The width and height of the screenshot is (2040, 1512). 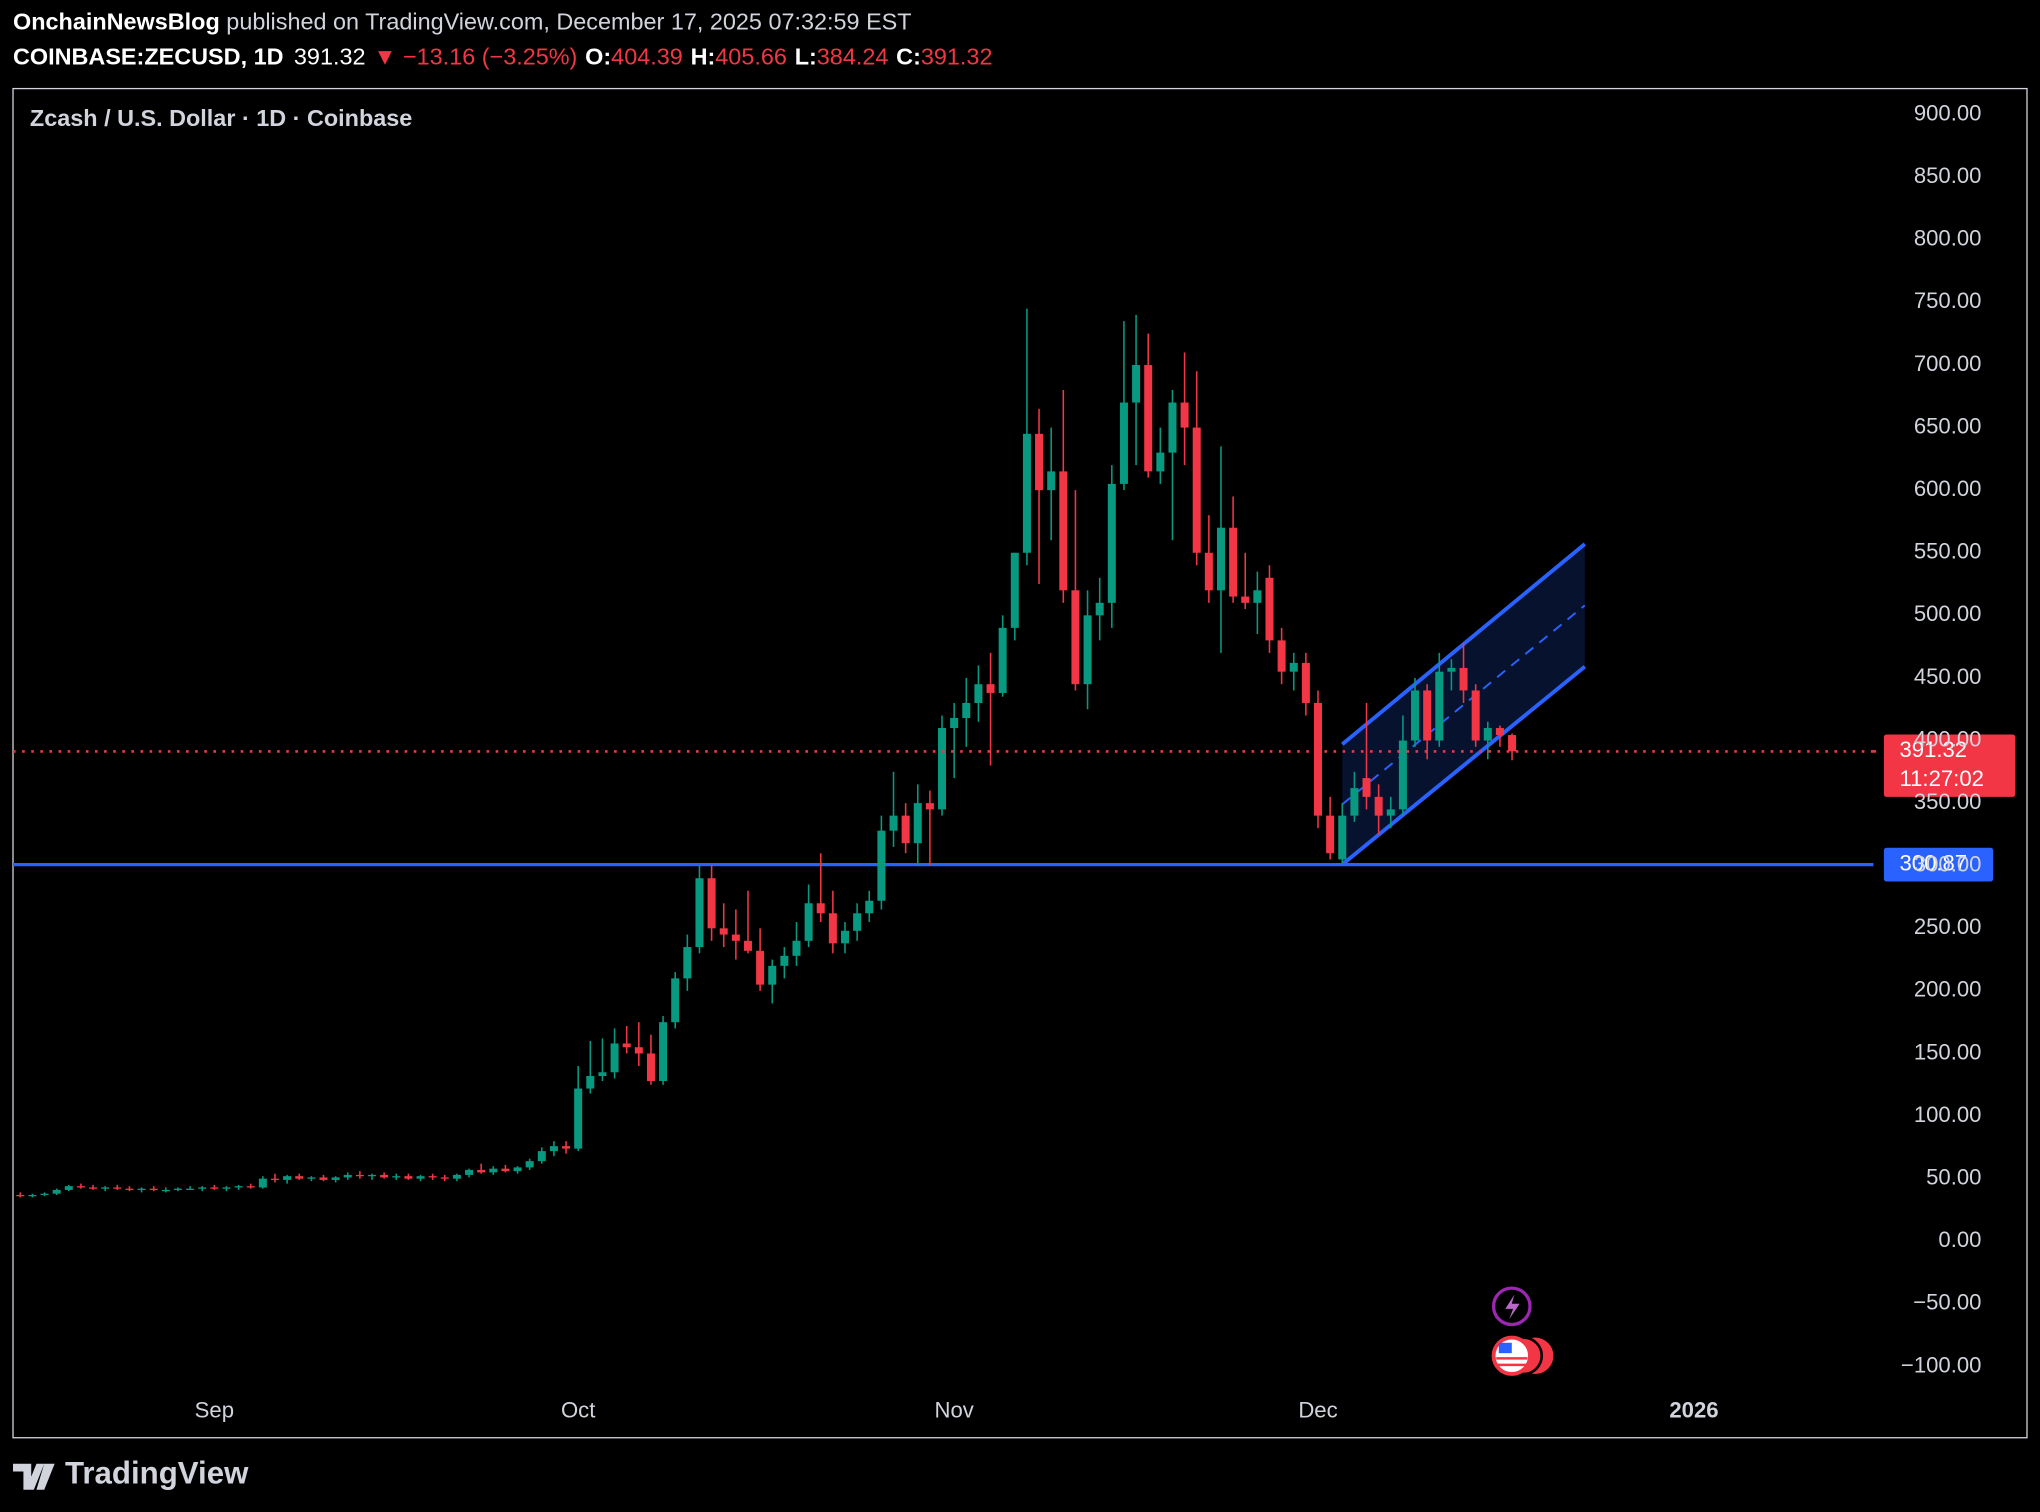 I want to click on y-tick-label: 300.00, so click(x=1948, y=864).